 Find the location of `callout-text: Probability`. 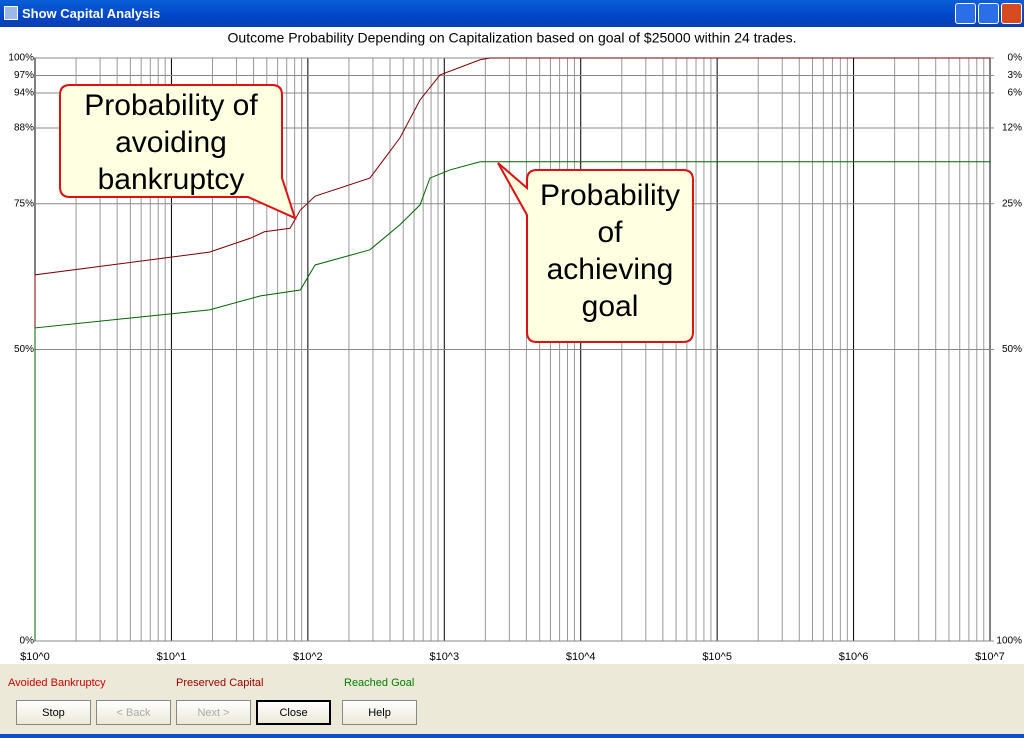

callout-text: Probability is located at coordinates (610, 195).